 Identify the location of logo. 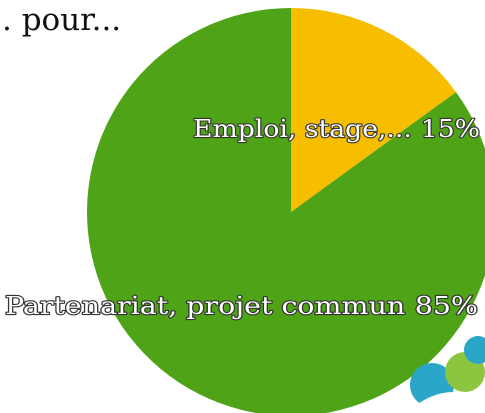
(447, 374).